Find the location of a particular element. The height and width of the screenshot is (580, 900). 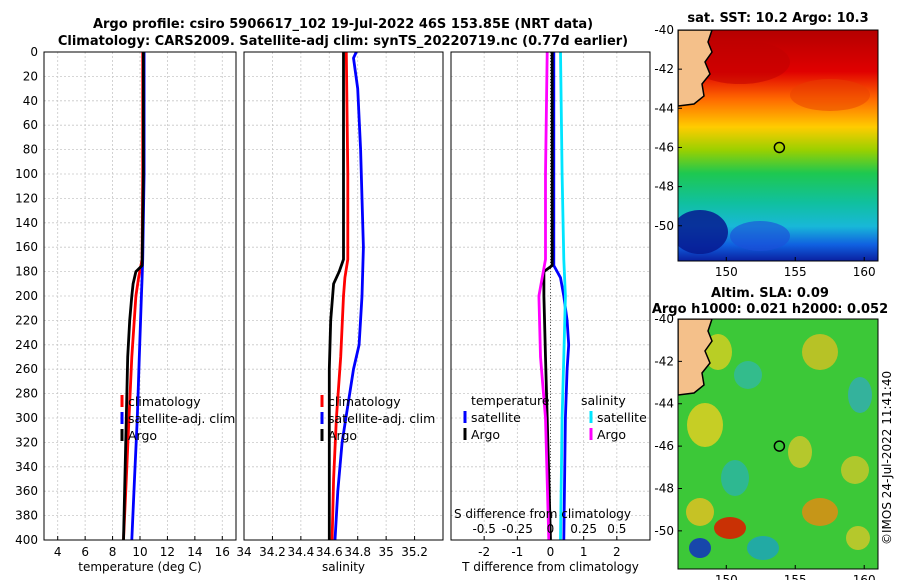

x-tick-label: 1 is located at coordinates (584, 552).